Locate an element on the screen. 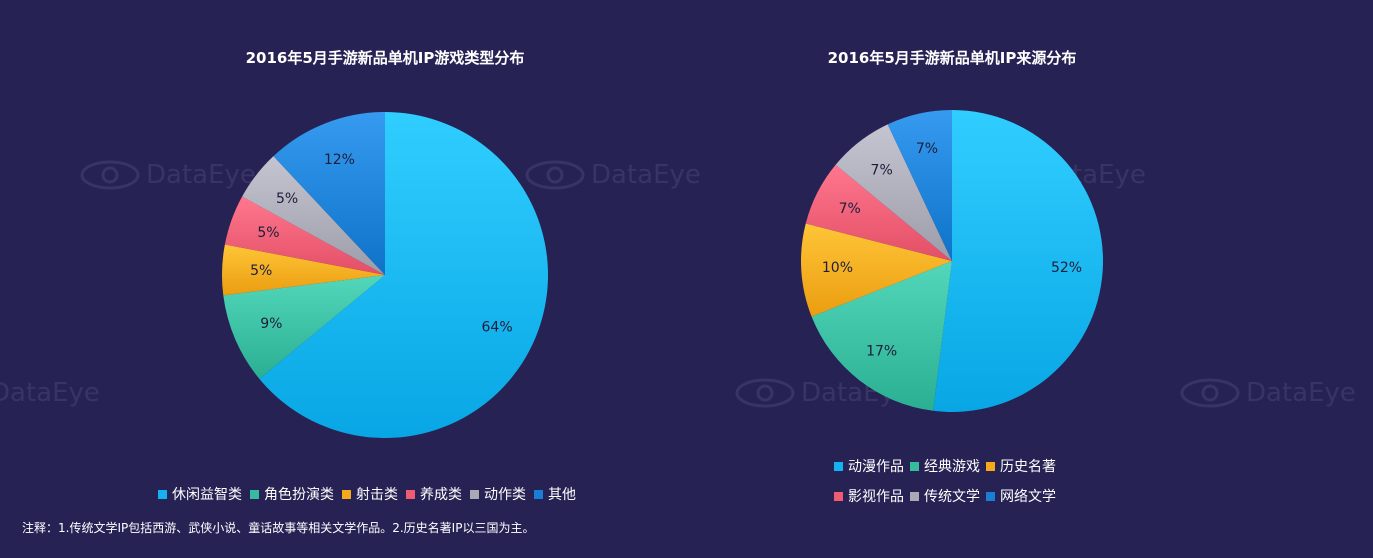  slice-label: 12% is located at coordinates (339, 160).